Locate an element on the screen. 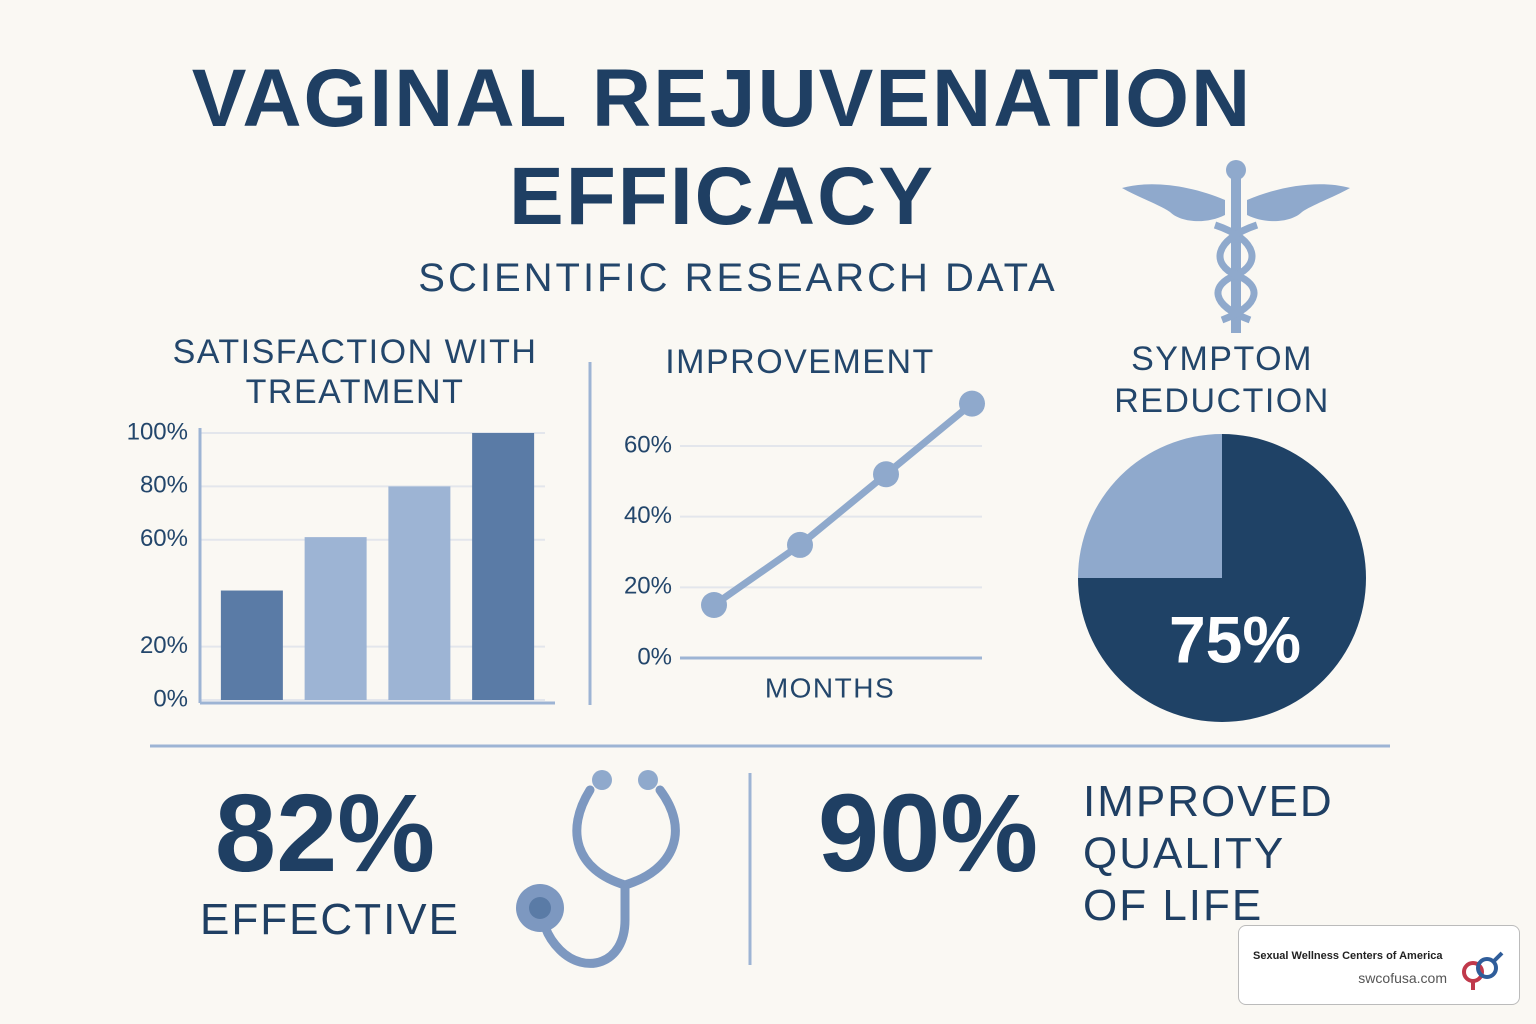 The height and width of the screenshot is (1024, 1536). stat-label: IMPROVED QUALITY OF LIFE is located at coordinates (1283, 854).